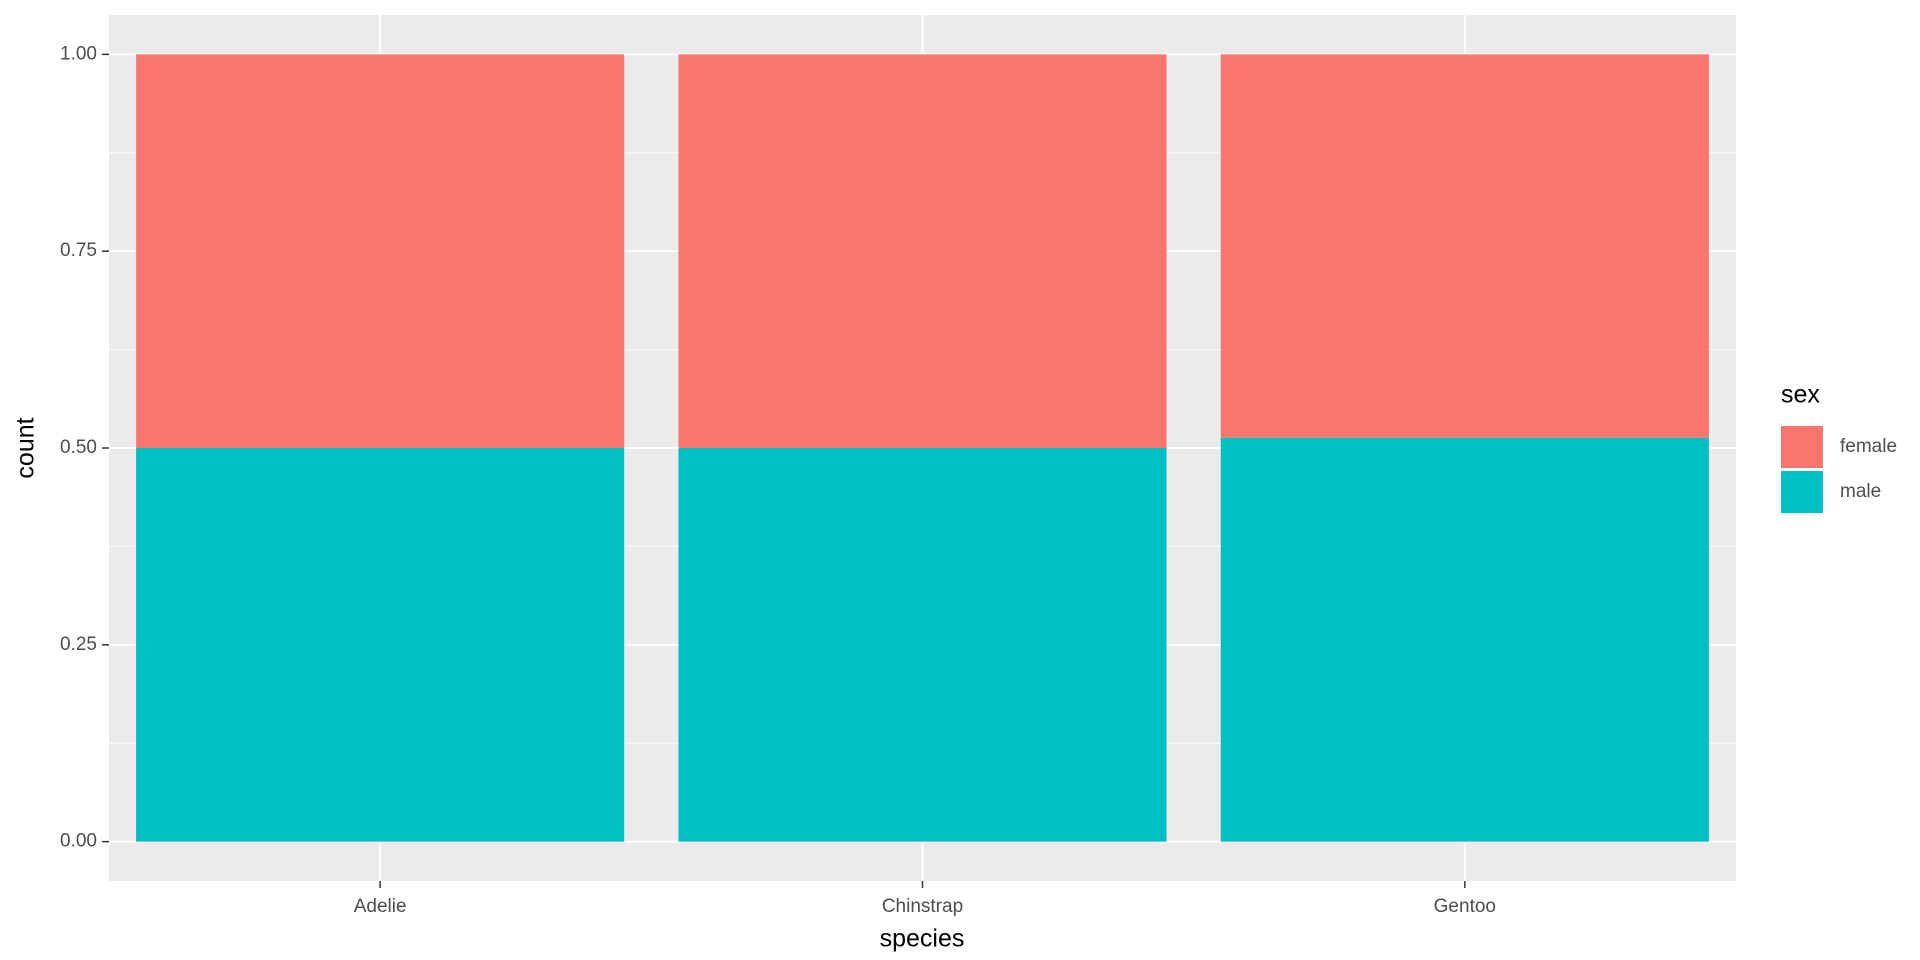 The width and height of the screenshot is (1920, 960). What do you see at coordinates (922, 939) in the screenshot?
I see `x-axis-title: species` at bounding box center [922, 939].